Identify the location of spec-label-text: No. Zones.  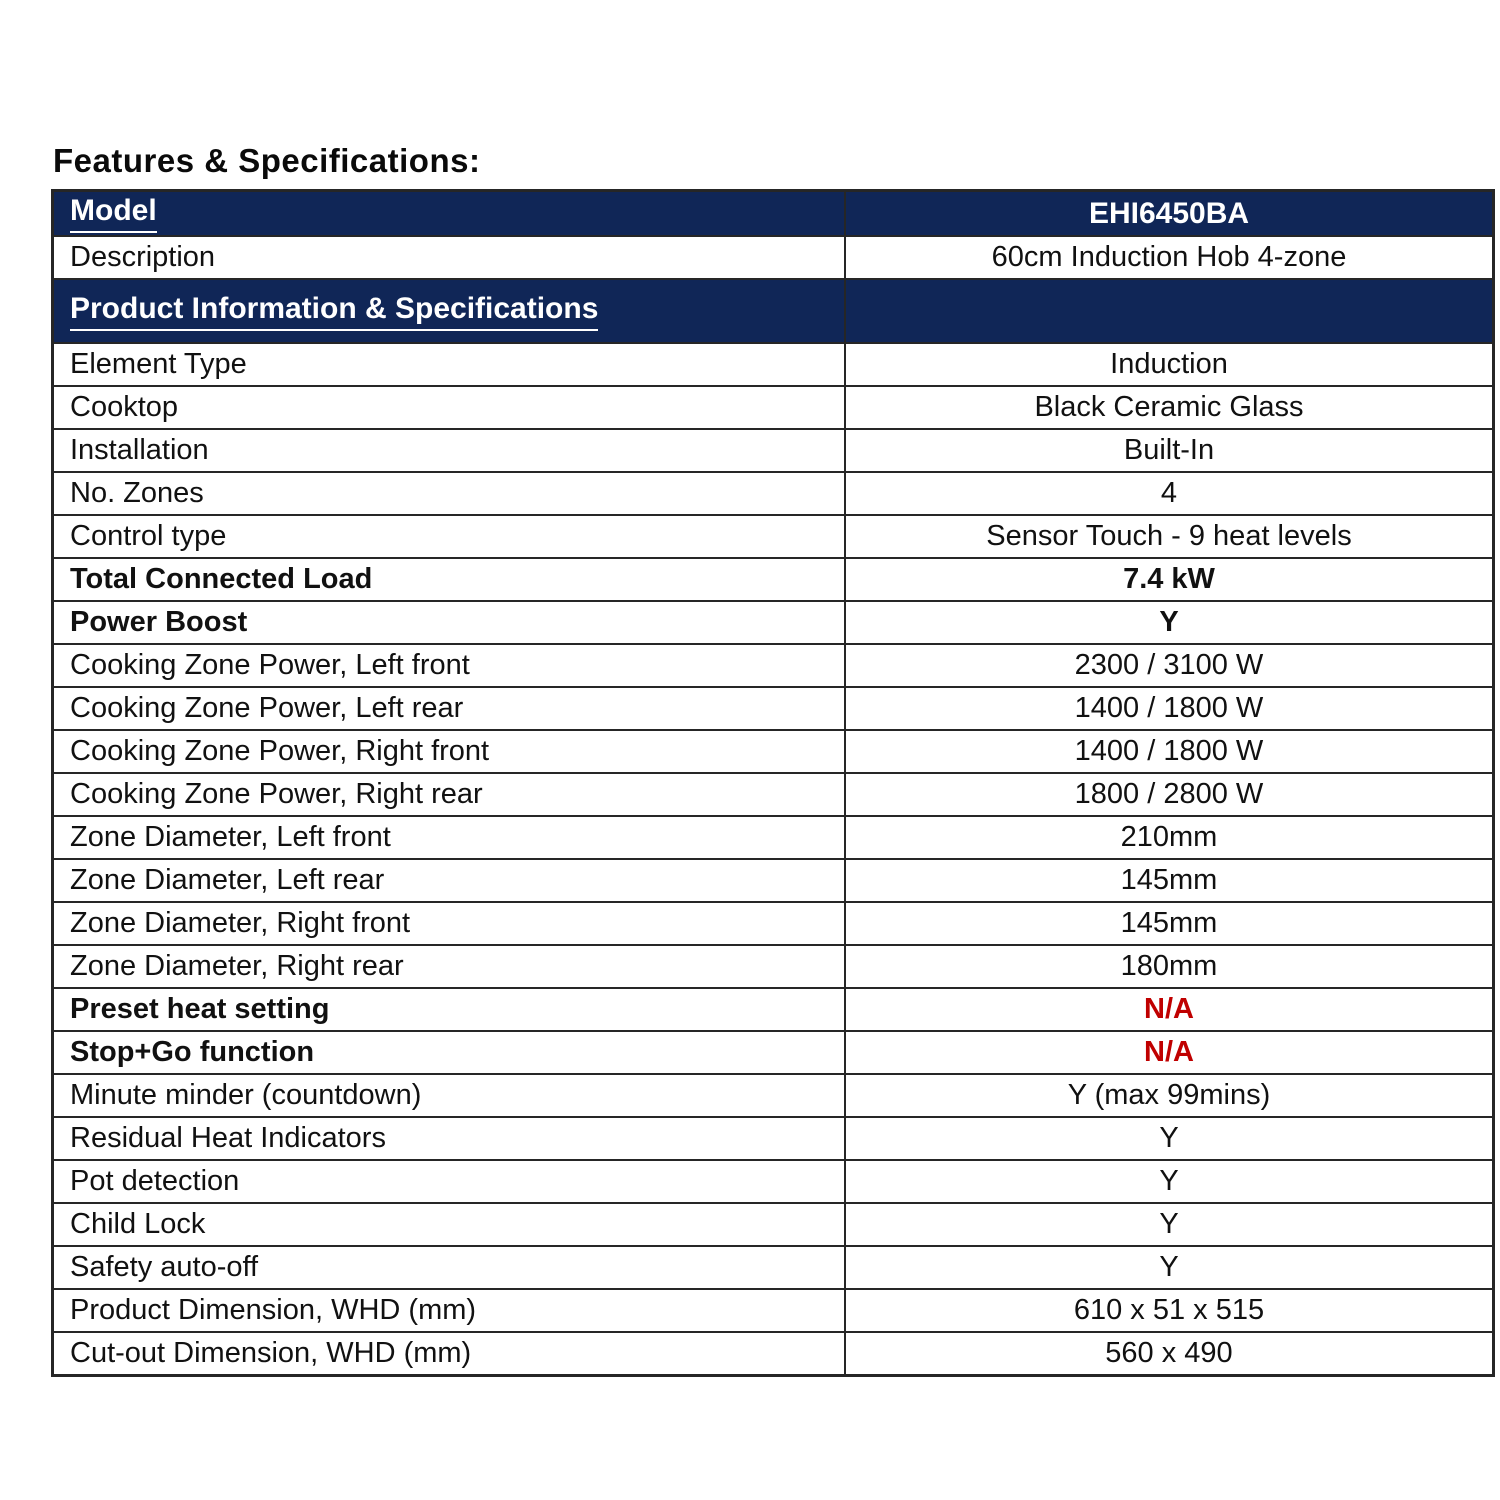
(137, 493).